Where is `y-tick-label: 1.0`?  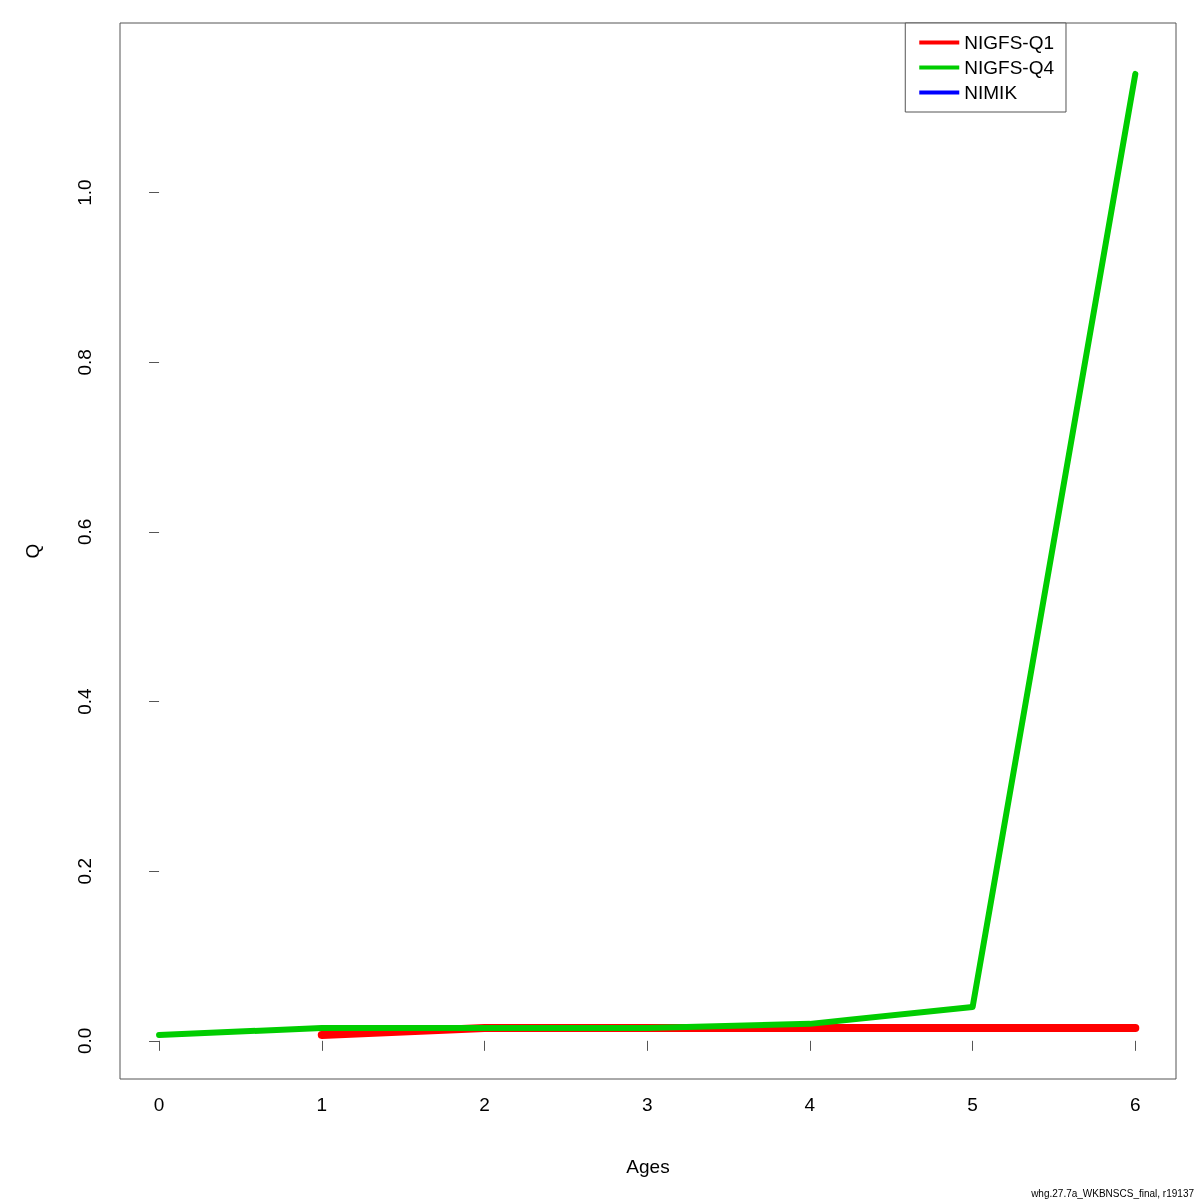
y-tick-label: 1.0 is located at coordinates (84, 192).